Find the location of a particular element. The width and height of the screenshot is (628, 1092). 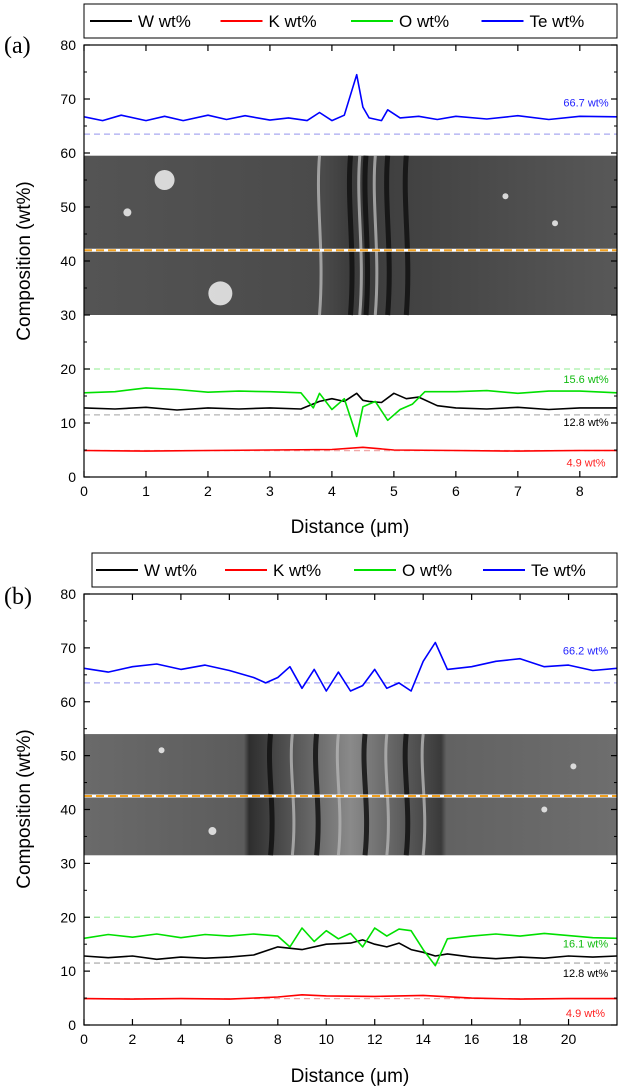

sem-image is located at coordinates (350, 235).